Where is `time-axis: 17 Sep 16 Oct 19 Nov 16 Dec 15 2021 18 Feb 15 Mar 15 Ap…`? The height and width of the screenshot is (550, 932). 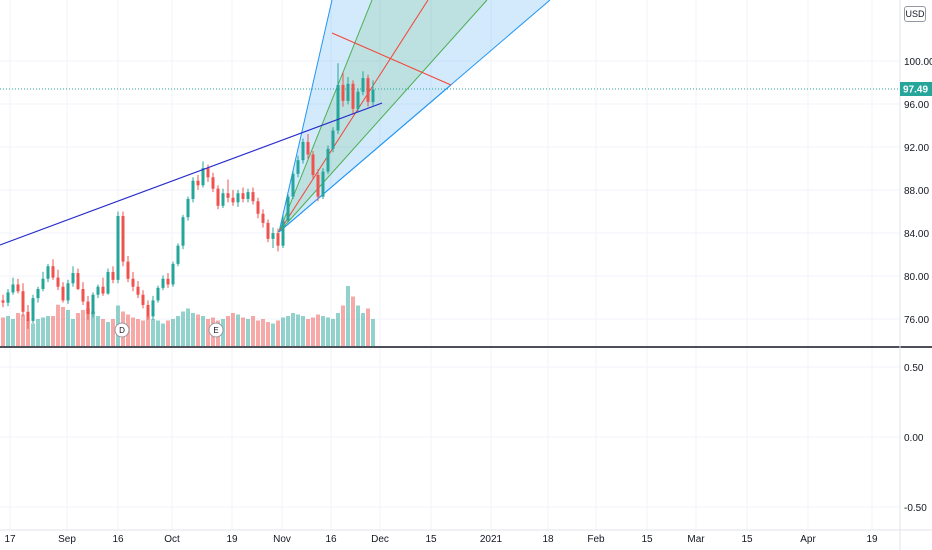
time-axis: 17 Sep 16 Oct 19 Nov 16 Dec 15 2021 18 Feb 15 Mar 15 Ap… is located at coordinates (466, 537).